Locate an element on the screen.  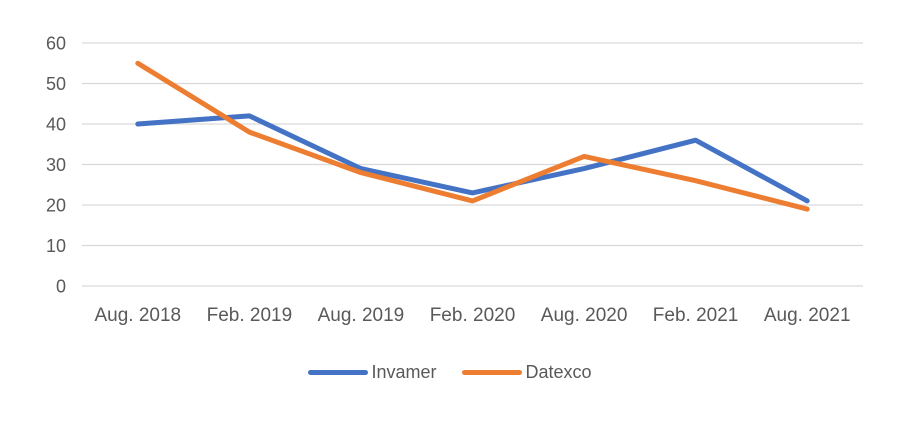
x-tick-label-2: Aug. 2019 is located at coordinates (361, 315).